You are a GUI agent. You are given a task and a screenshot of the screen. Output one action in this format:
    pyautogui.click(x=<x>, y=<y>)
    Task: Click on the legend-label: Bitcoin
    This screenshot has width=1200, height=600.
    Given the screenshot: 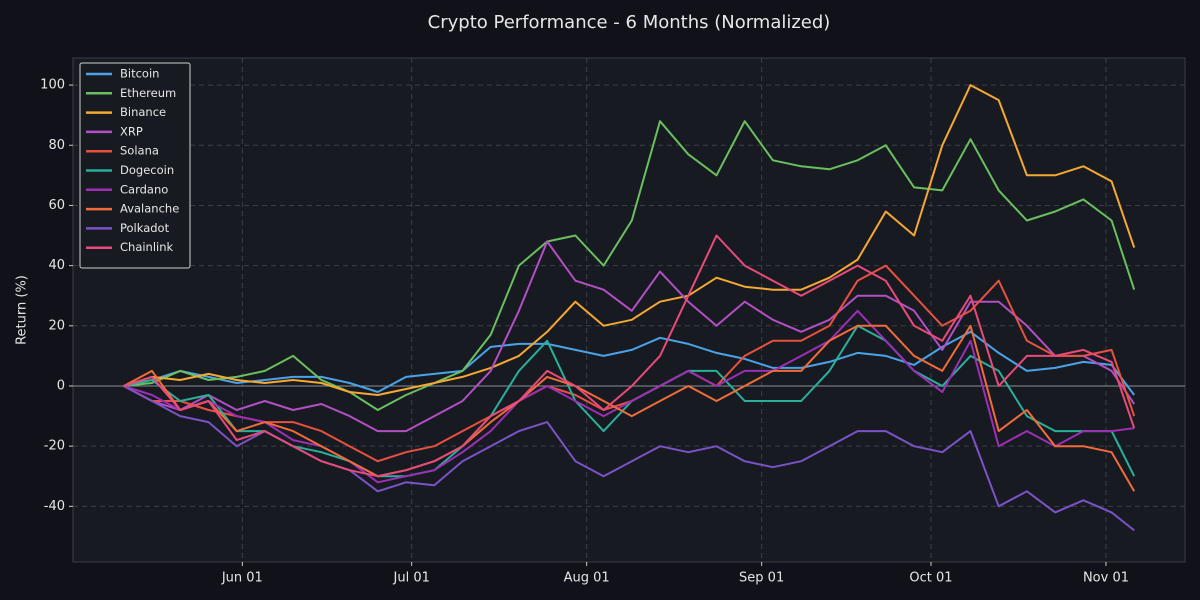 What is the action you would take?
    pyautogui.click(x=139, y=74)
    